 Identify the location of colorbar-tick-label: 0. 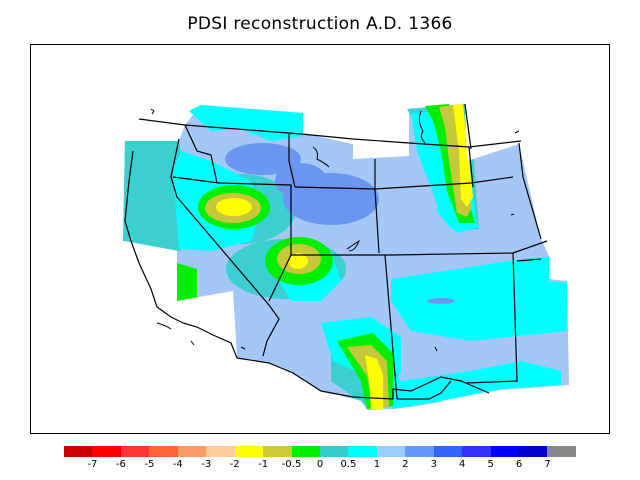
(320, 464).